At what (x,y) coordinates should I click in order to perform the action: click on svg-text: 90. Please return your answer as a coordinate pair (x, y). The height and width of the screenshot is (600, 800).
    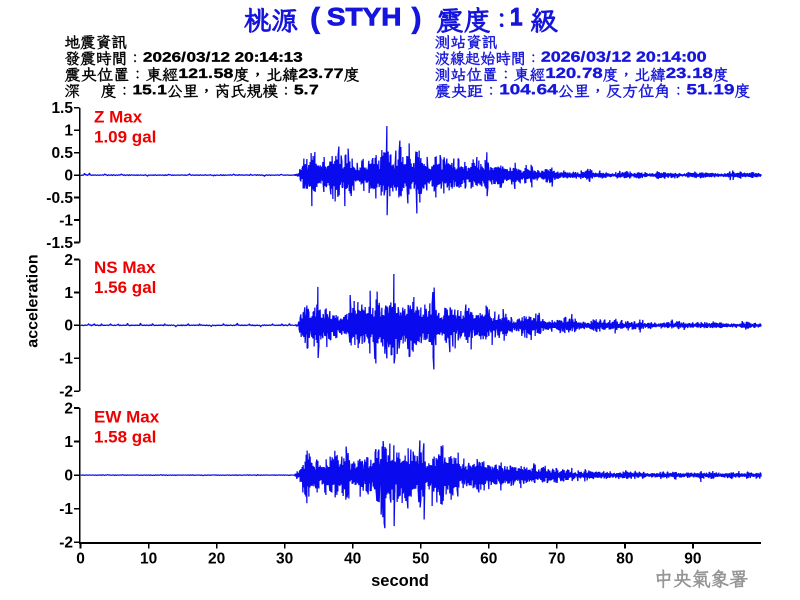
    Looking at the image, I should click on (692, 558).